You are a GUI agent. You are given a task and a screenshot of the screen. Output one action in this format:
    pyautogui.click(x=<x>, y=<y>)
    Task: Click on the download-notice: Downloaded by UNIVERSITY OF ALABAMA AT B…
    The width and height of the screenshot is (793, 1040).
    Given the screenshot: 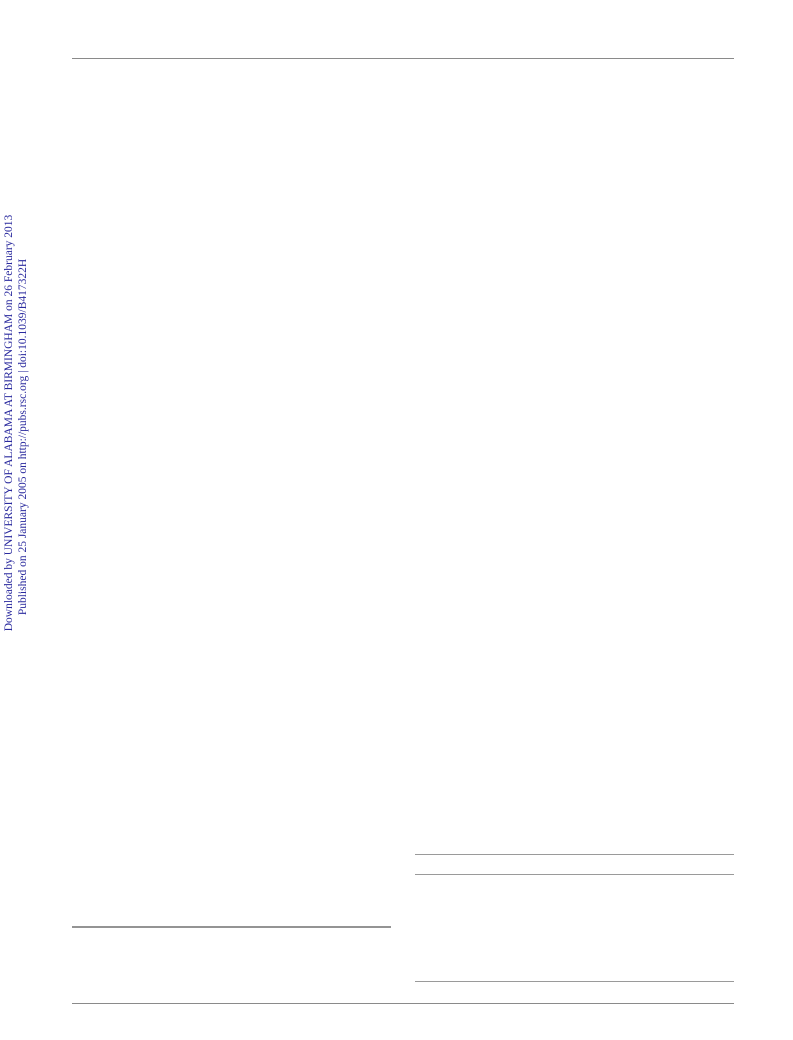 What is the action you would take?
    pyautogui.click(x=9, y=422)
    